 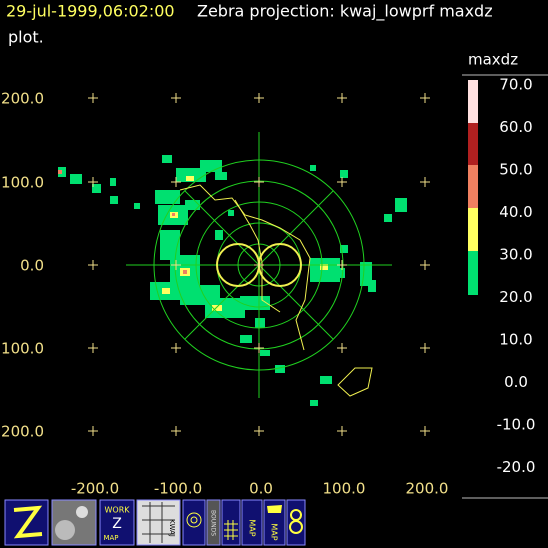 What do you see at coordinates (90, 11) in the screenshot?
I see `time-label: 29-jul-1999,06:02:00` at bounding box center [90, 11].